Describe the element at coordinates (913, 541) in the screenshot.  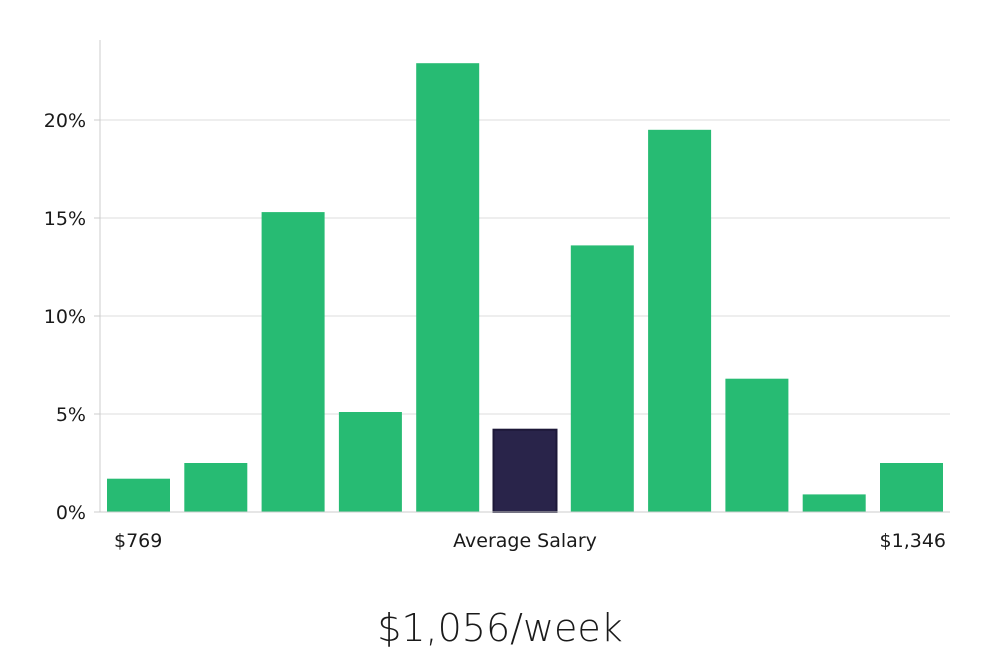
I see `x-max-label: $1,346` at that location.